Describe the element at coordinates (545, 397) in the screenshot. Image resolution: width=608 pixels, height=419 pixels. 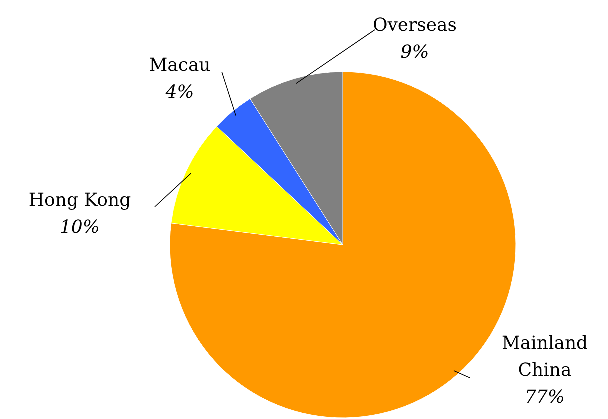
I see `data-label: 77%` at that location.